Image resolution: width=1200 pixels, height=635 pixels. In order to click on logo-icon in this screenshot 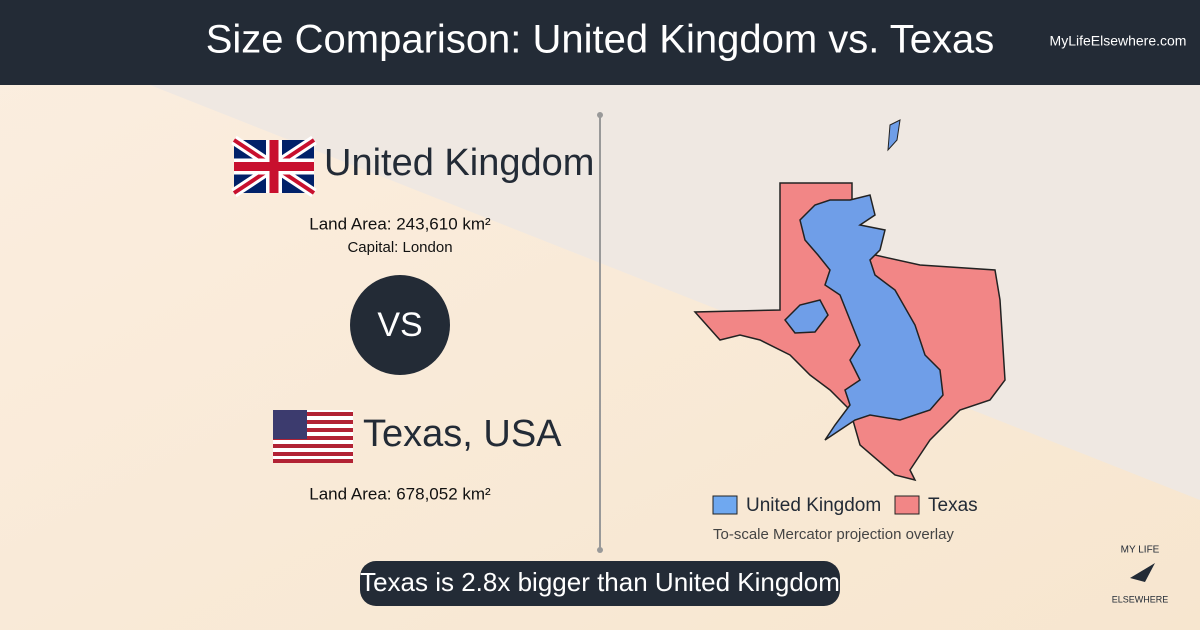, I will do `click(1142, 572)`.